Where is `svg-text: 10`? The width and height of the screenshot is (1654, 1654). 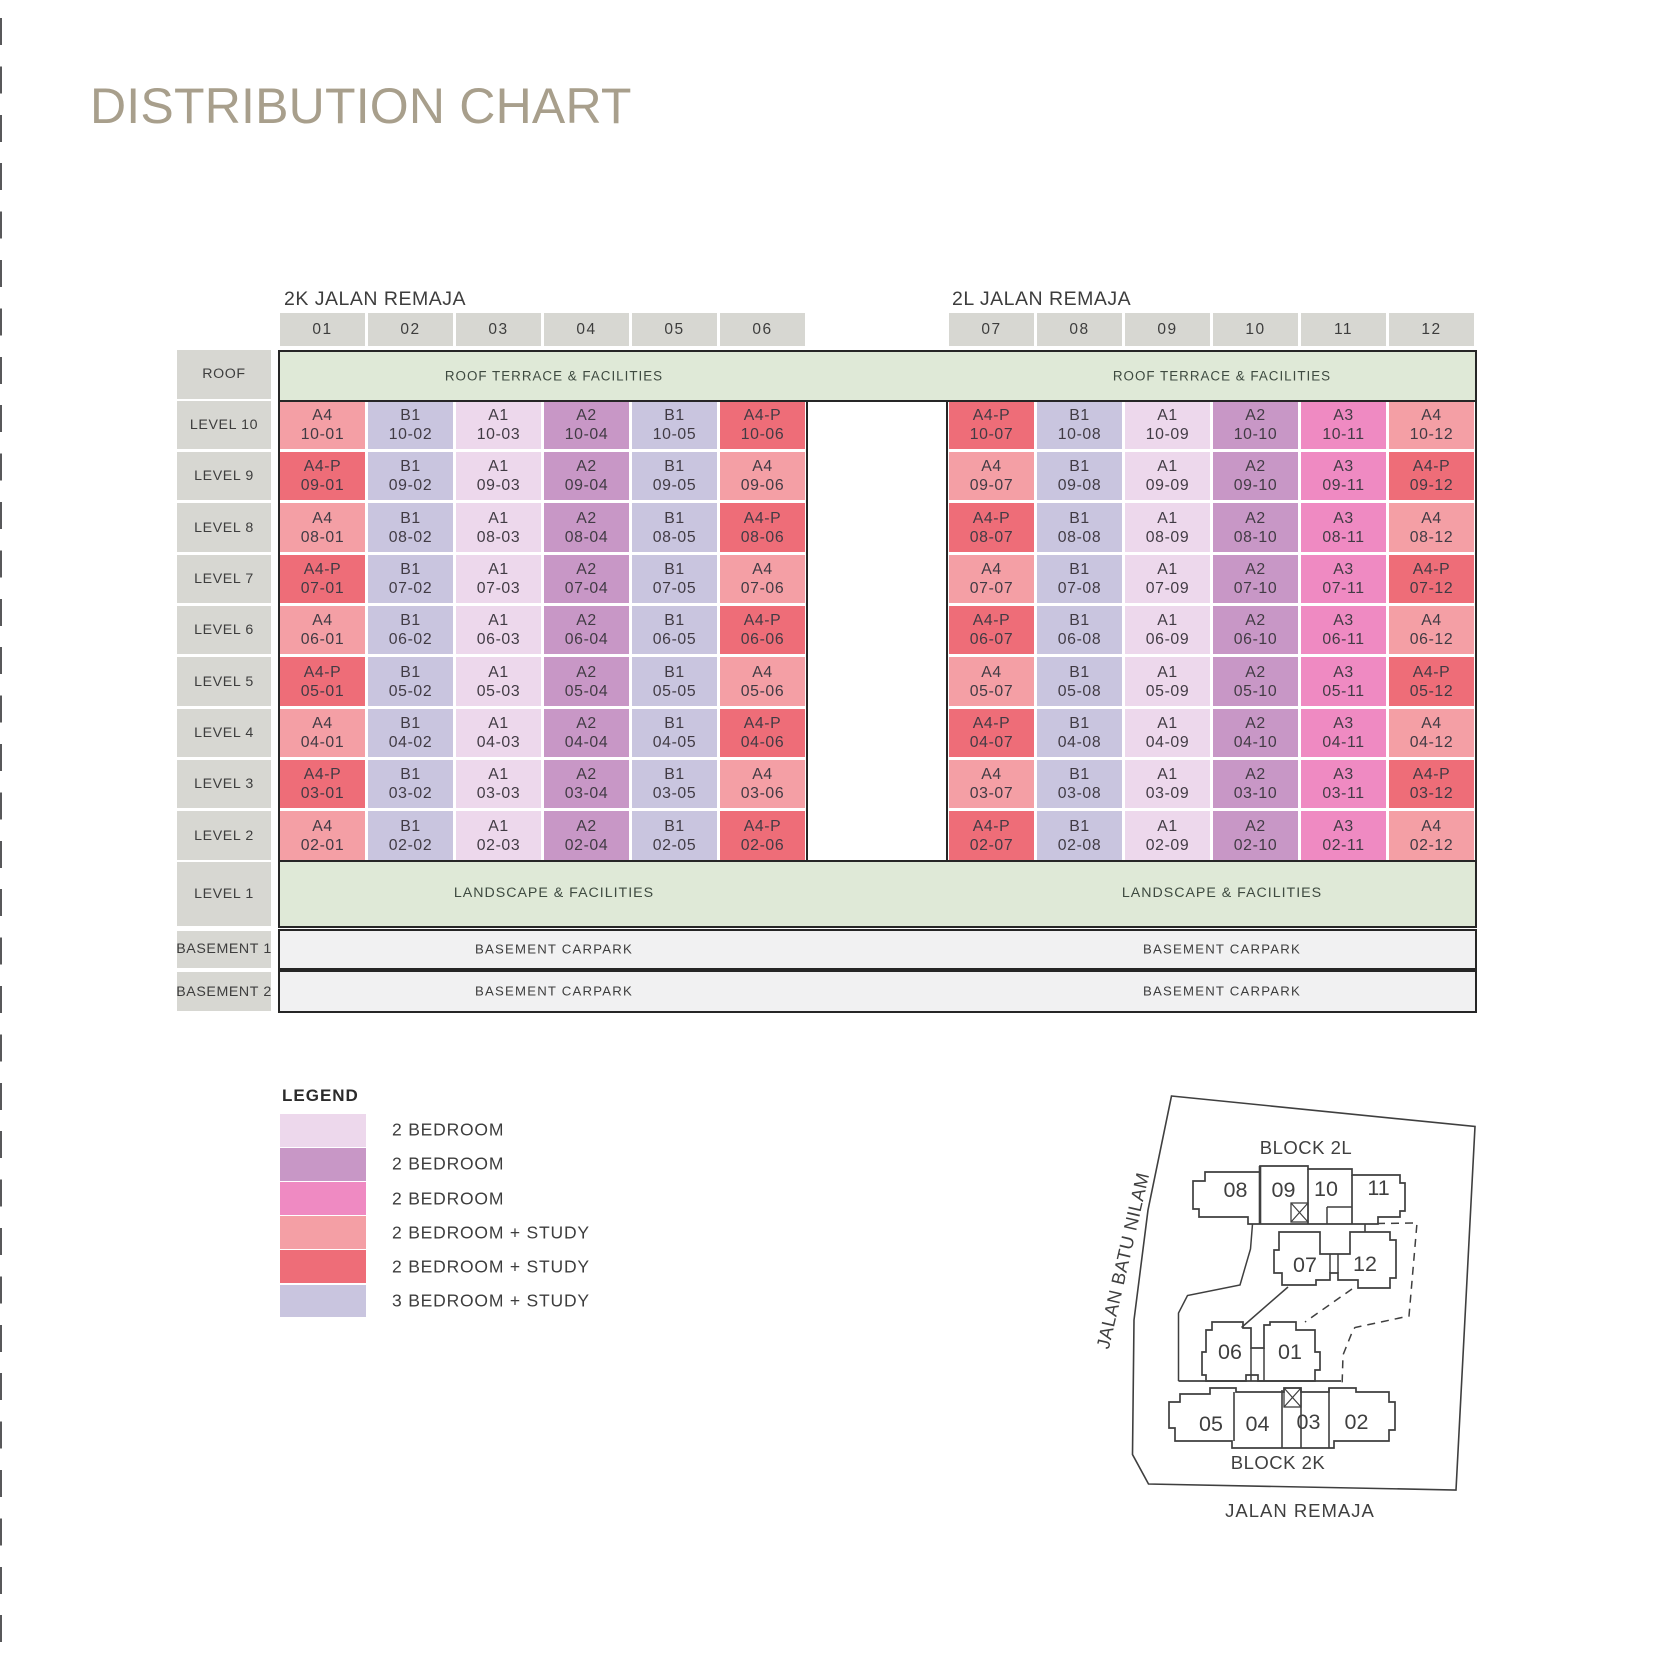
svg-text: 10 is located at coordinates (1326, 1189).